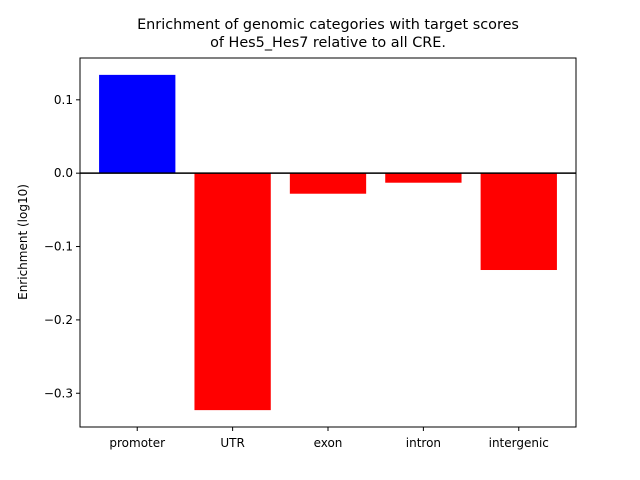 The height and width of the screenshot is (480, 640). I want to click on x-axis: promoter UTR exon intron intergenic, so click(329, 438).